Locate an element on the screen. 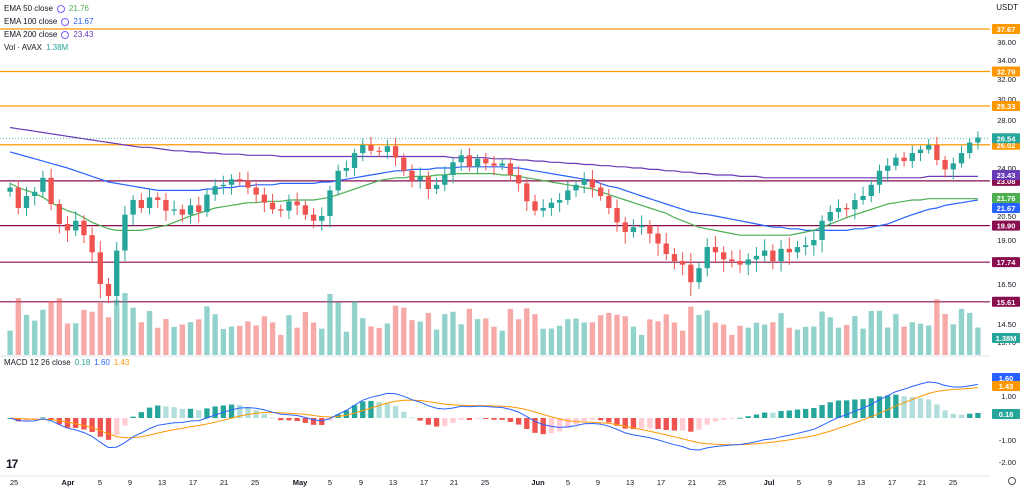 This screenshot has width=1024, height=494. x-tick-26: 17 is located at coordinates (892, 482).